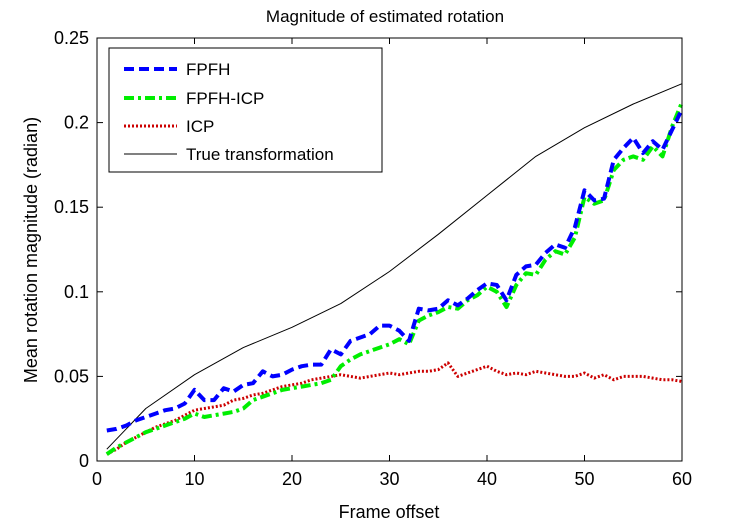 The height and width of the screenshot is (526, 751). Describe the element at coordinates (97, 479) in the screenshot. I see `x-tick-label: 0` at that location.